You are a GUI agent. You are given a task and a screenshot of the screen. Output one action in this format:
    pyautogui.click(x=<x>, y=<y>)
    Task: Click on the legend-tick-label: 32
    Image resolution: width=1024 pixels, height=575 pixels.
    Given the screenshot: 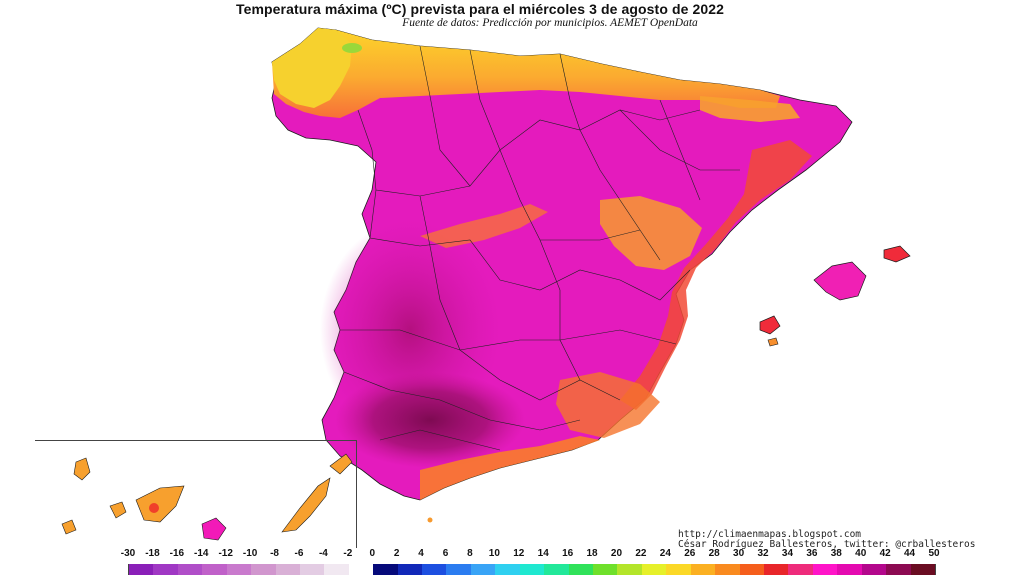 What is the action you would take?
    pyautogui.click(x=763, y=553)
    